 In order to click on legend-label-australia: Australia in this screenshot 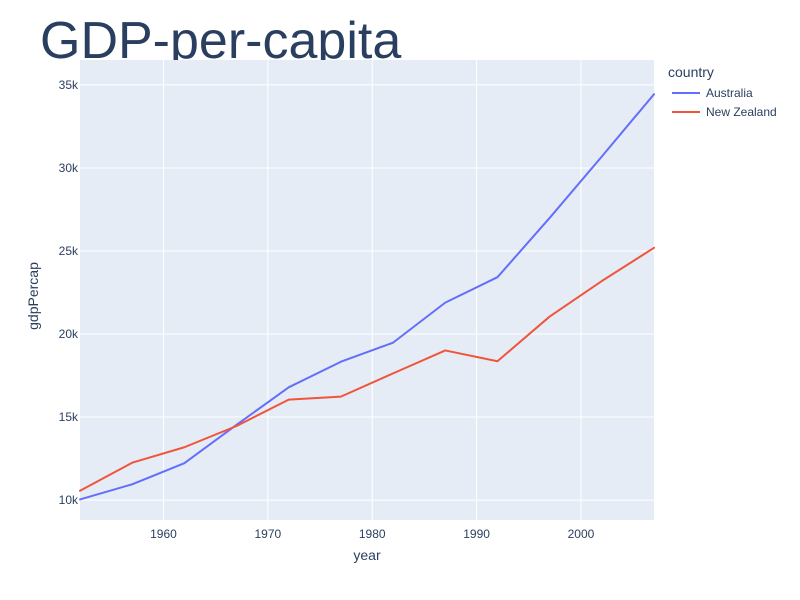, I will do `click(729, 93)`.